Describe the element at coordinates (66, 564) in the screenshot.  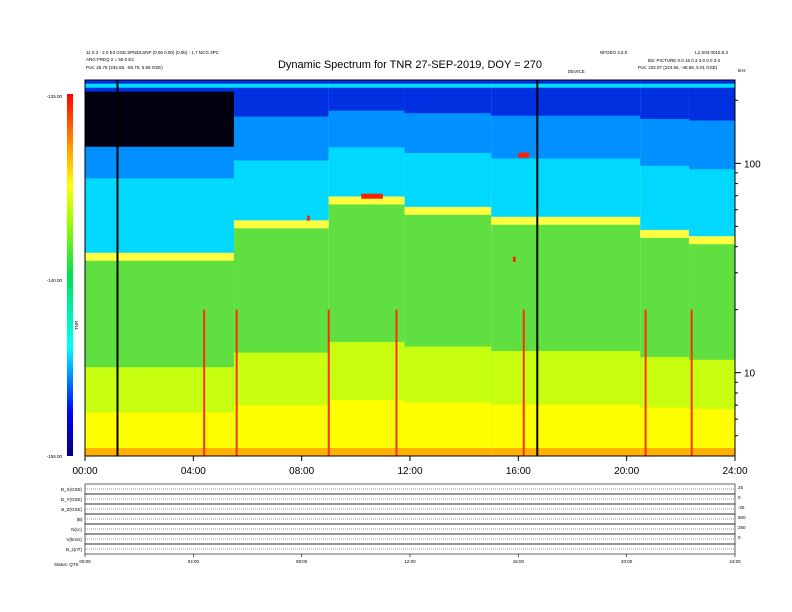
I see `panel-footer-label: Status: QTS` at that location.